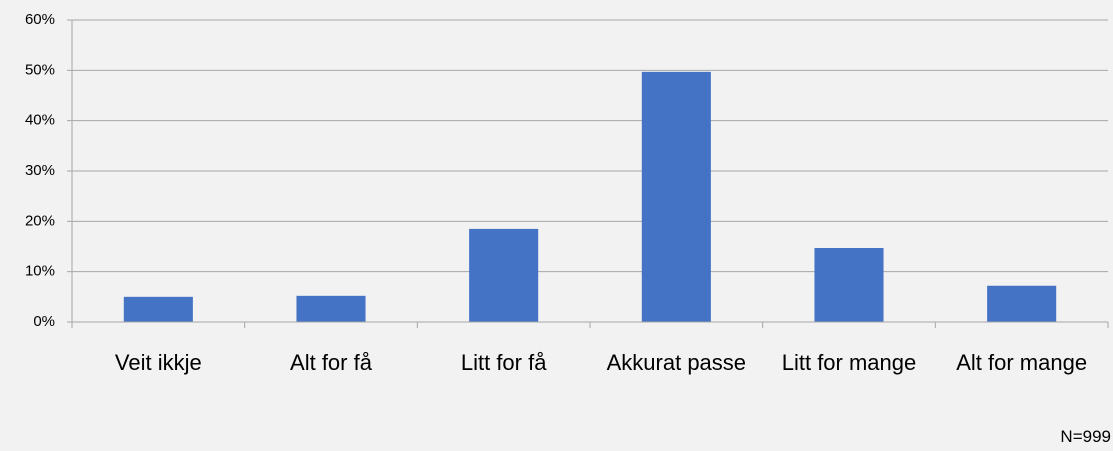  Describe the element at coordinates (40, 69) in the screenshot. I see `y-tick-label: 50%` at that location.